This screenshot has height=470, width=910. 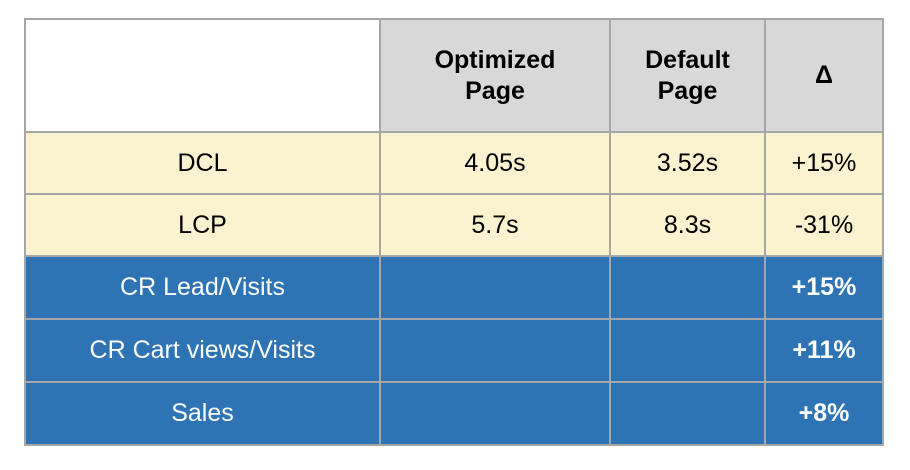 What do you see at coordinates (824, 350) in the screenshot?
I see `cr-cart-views-visits-delta-value: +11%` at bounding box center [824, 350].